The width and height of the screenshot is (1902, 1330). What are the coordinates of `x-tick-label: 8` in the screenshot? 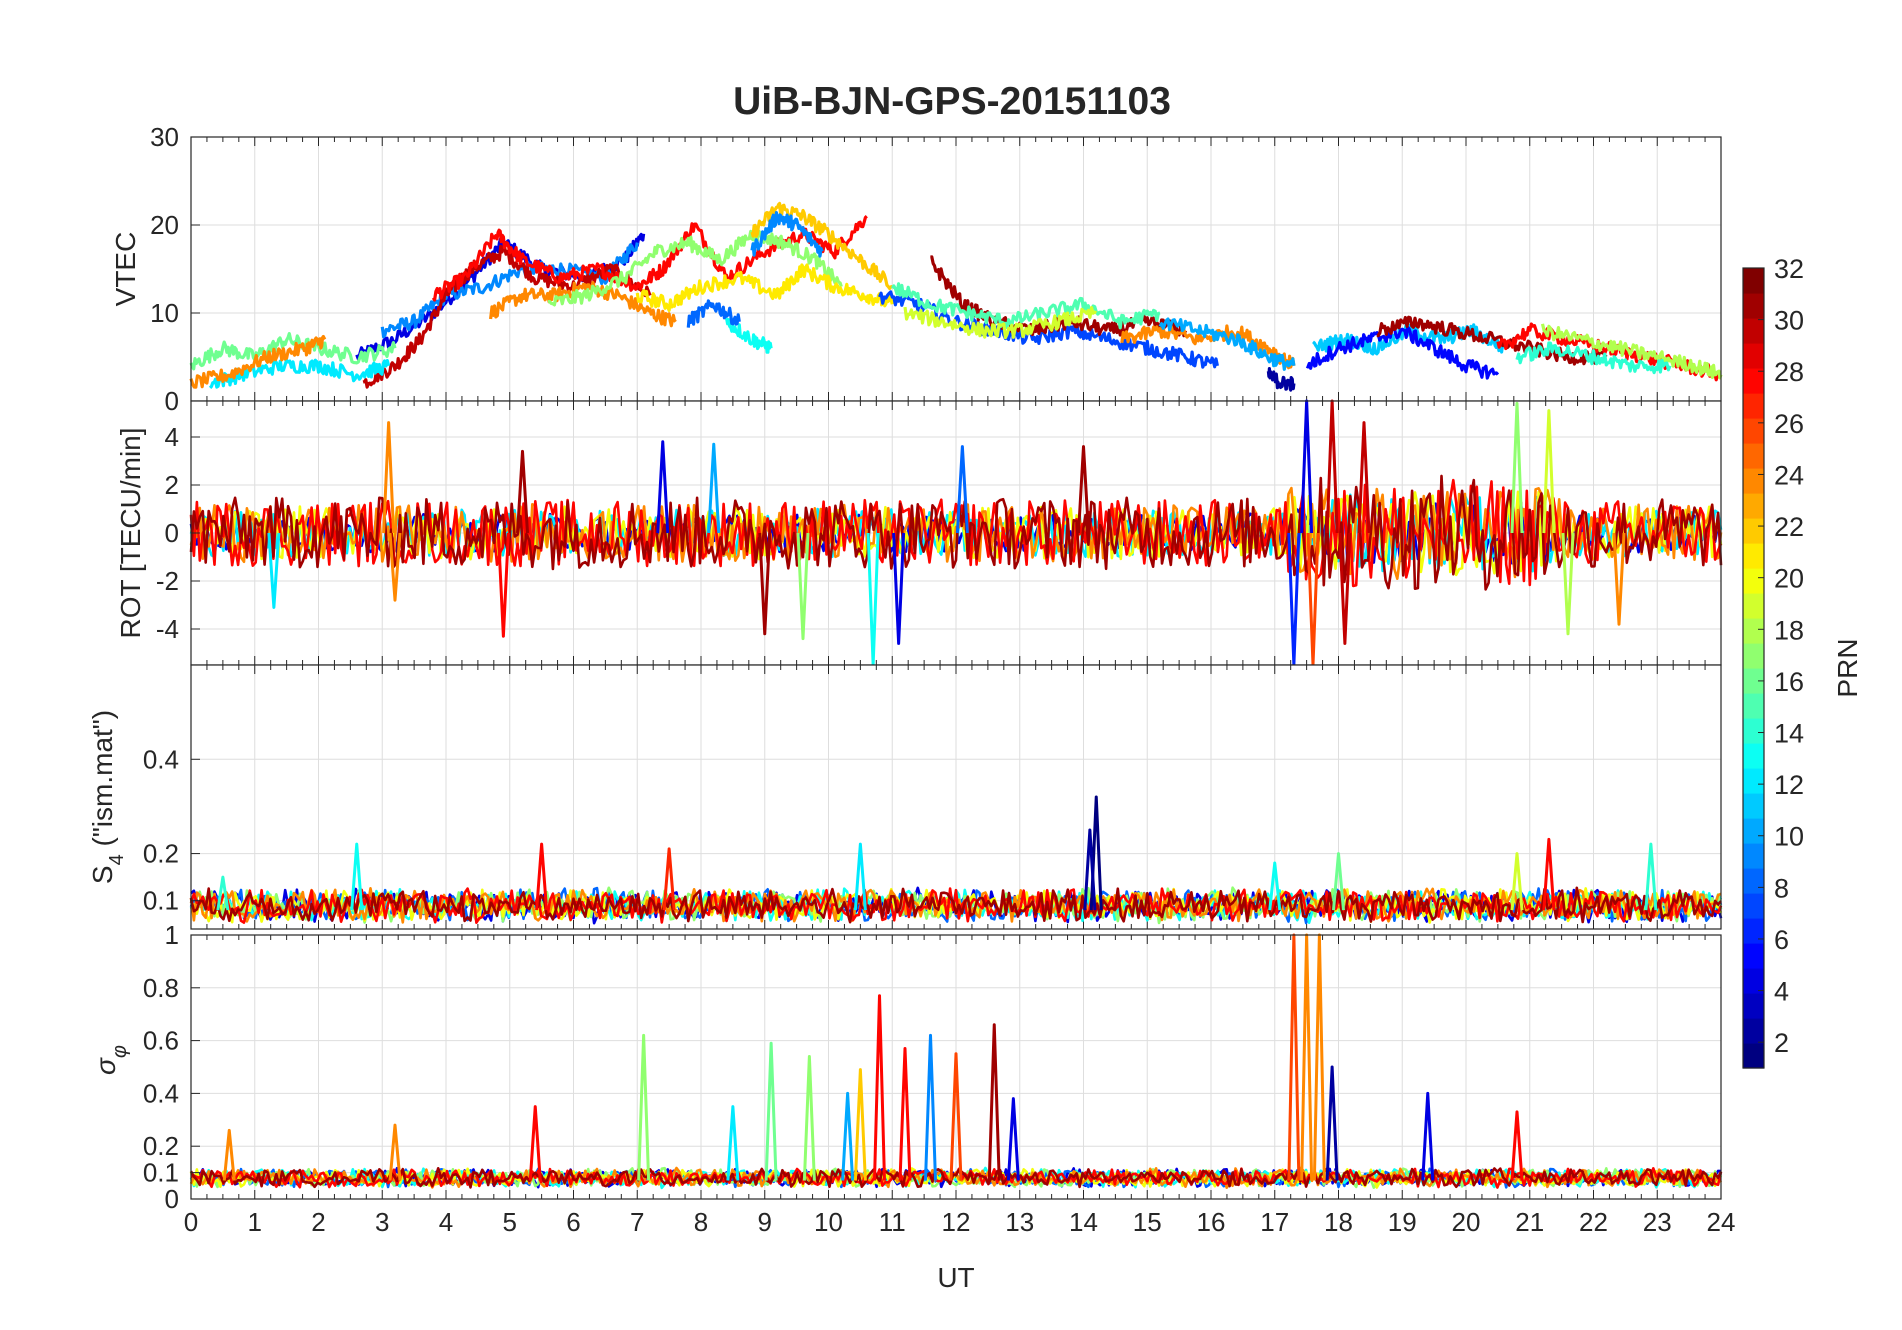 It's located at (701, 1222).